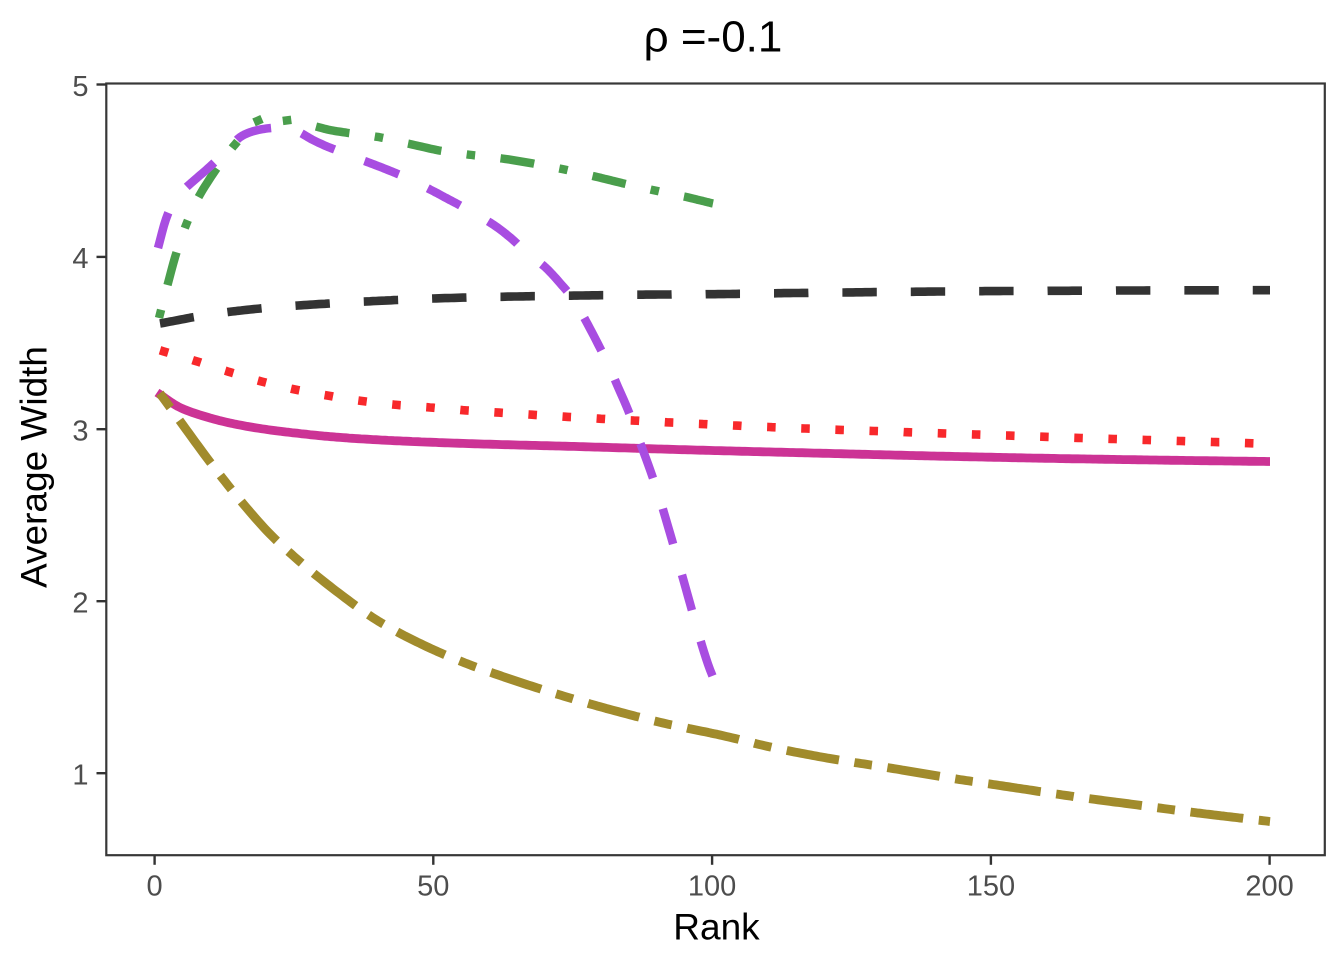  I want to click on svg-text: 0, so click(155, 887).